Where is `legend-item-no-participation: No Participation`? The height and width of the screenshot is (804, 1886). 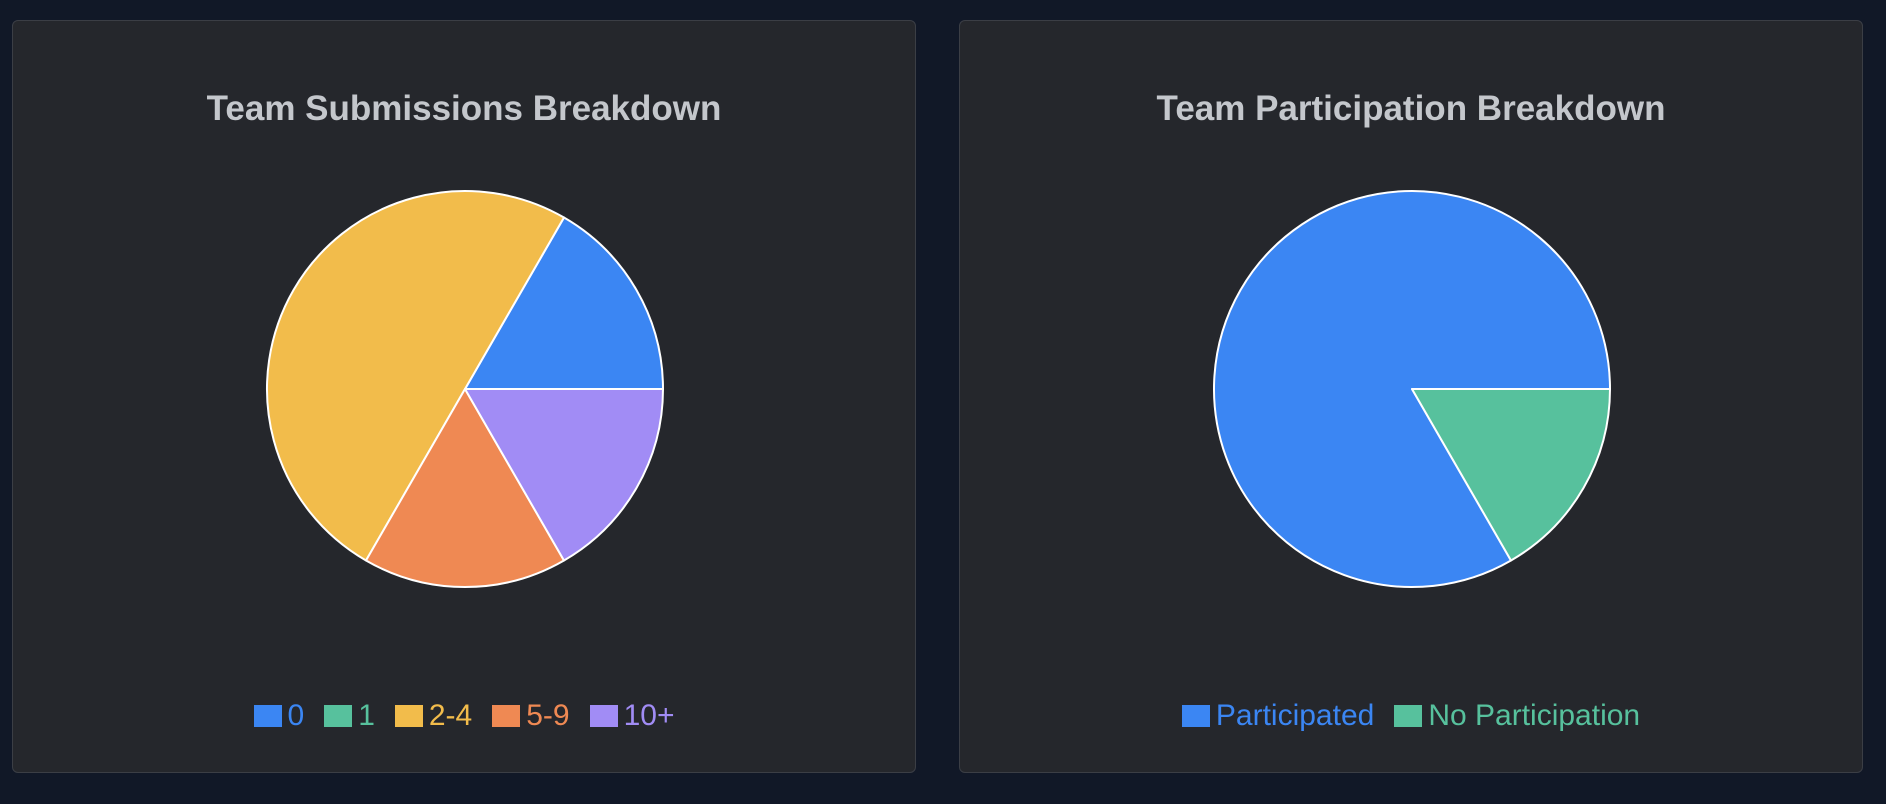
legend-item-no-participation: No Participation is located at coordinates (1517, 716).